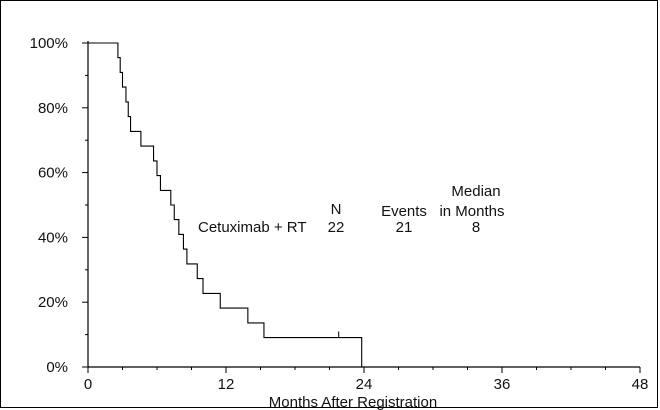 This screenshot has width=660, height=410. Describe the element at coordinates (53, 108) in the screenshot. I see `y-tick-label: 80%` at that location.